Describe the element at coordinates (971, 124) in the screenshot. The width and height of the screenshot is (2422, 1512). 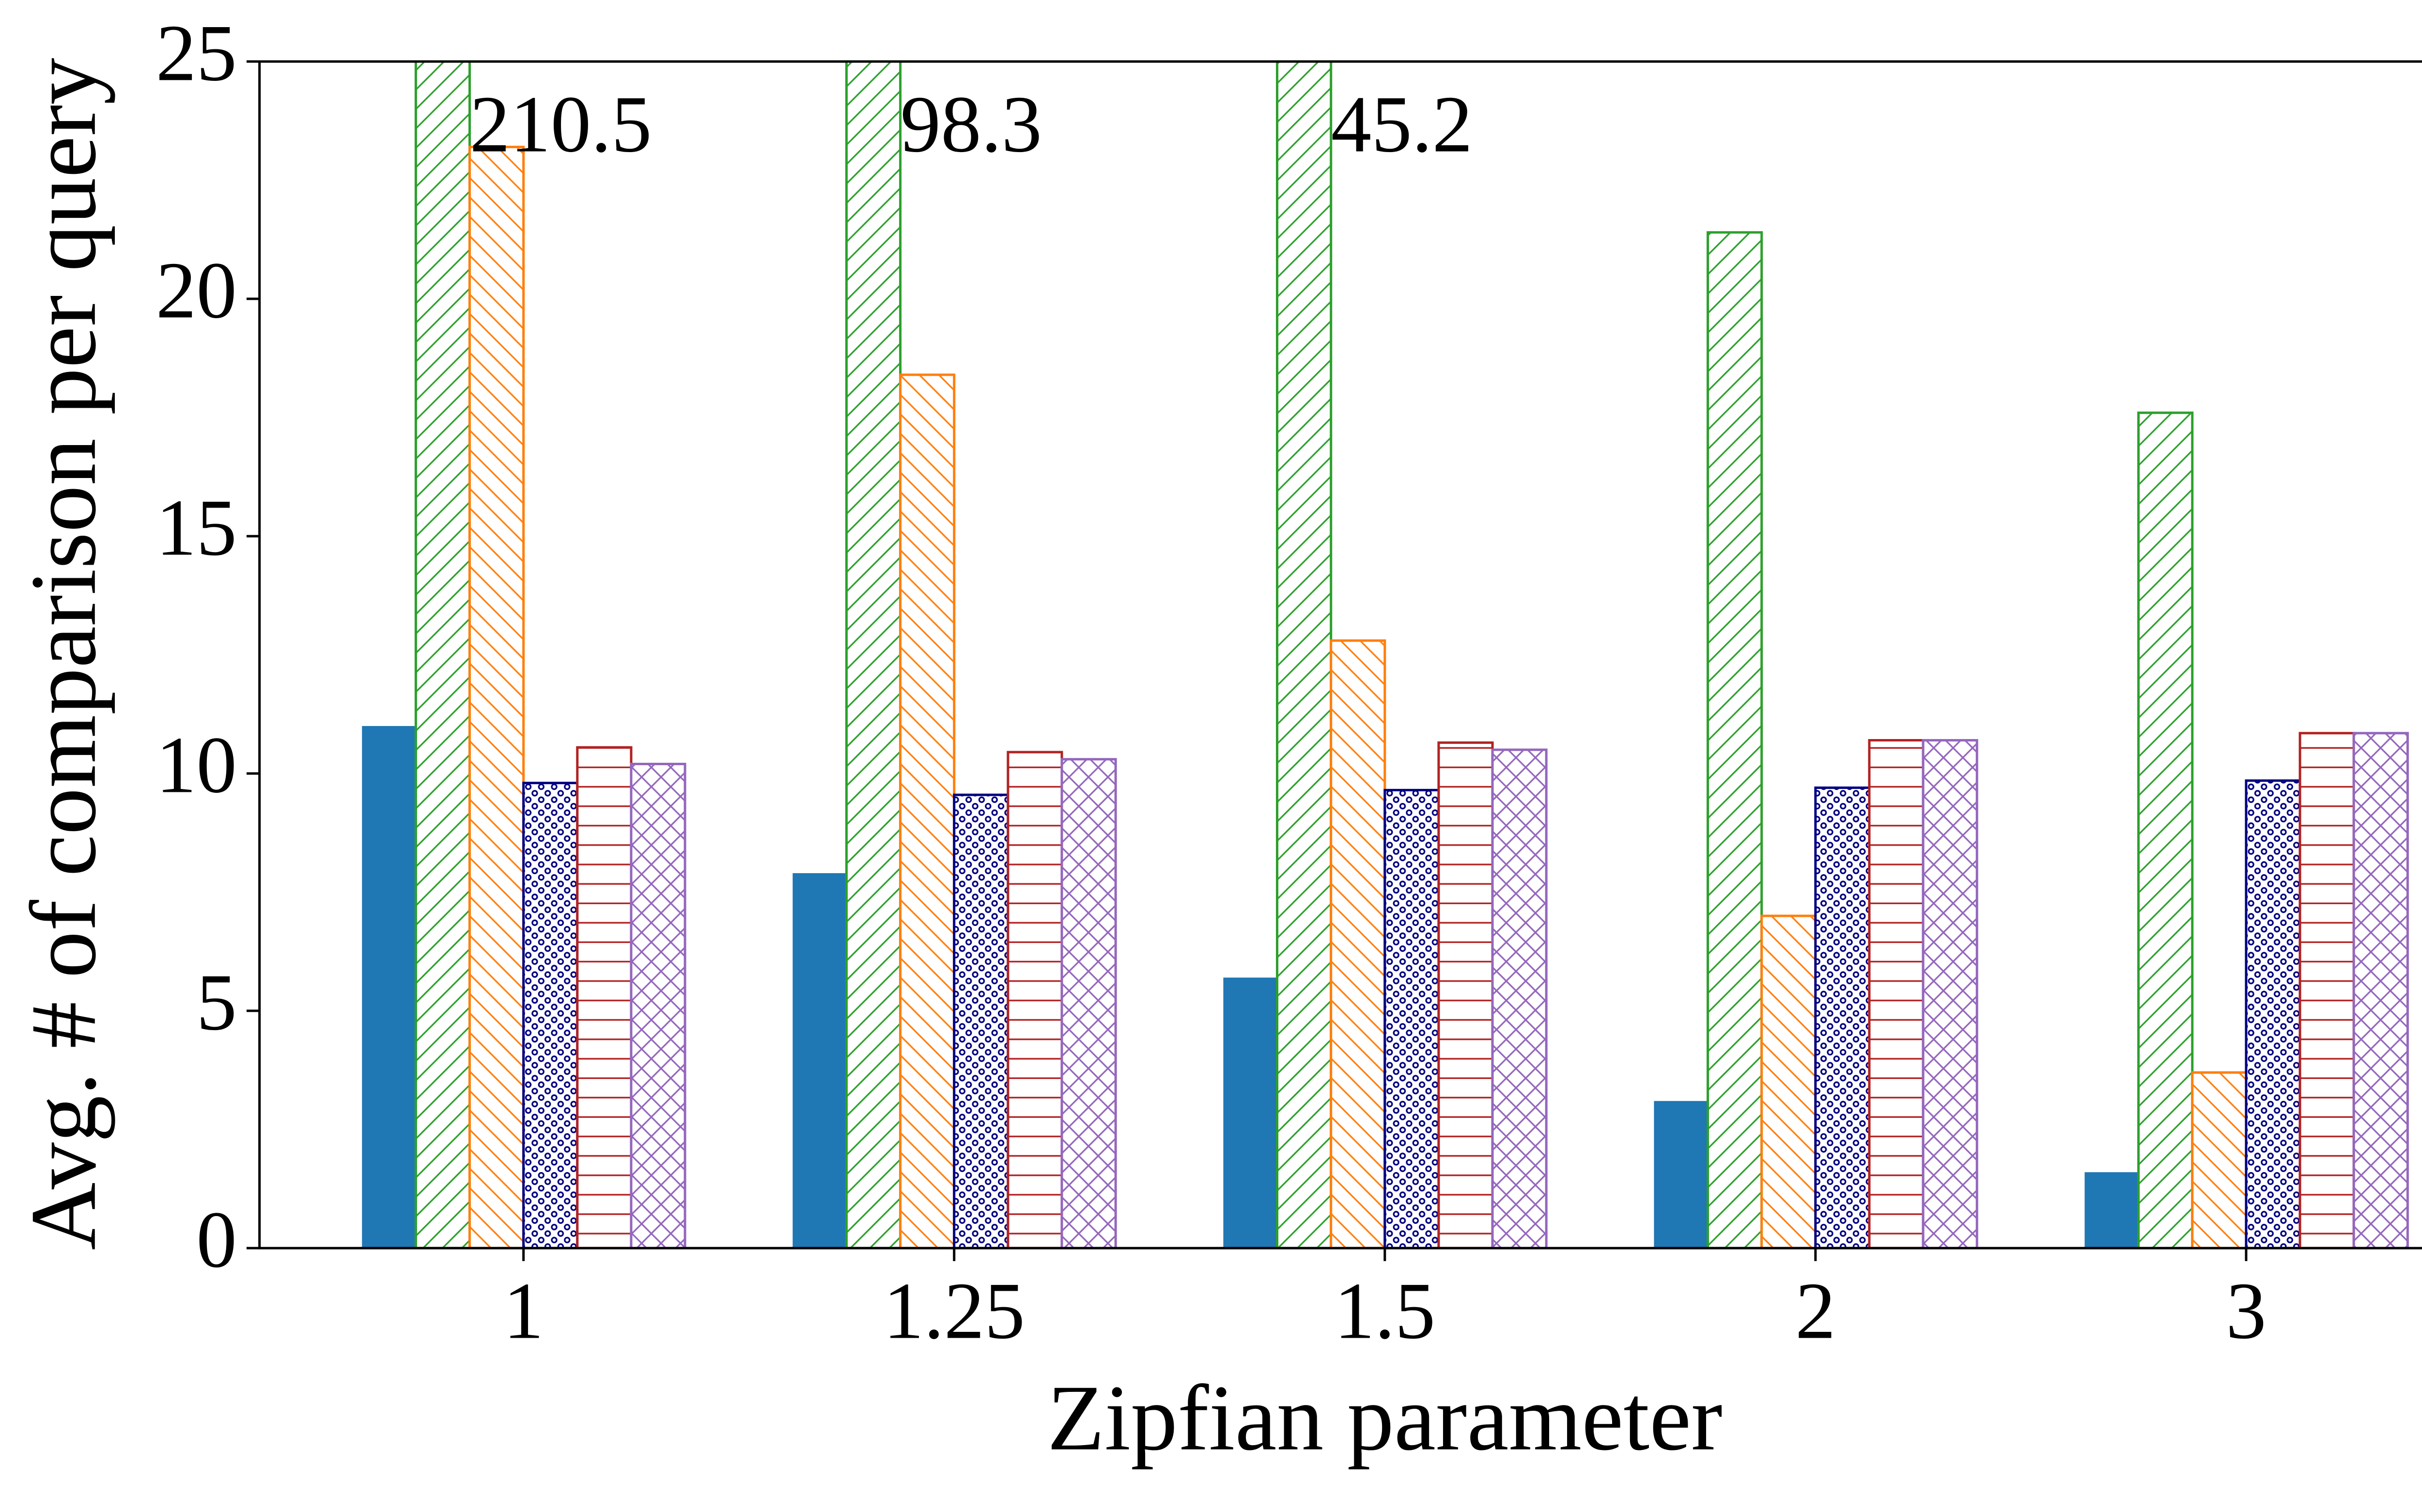
I see `value-label: 98.3` at that location.